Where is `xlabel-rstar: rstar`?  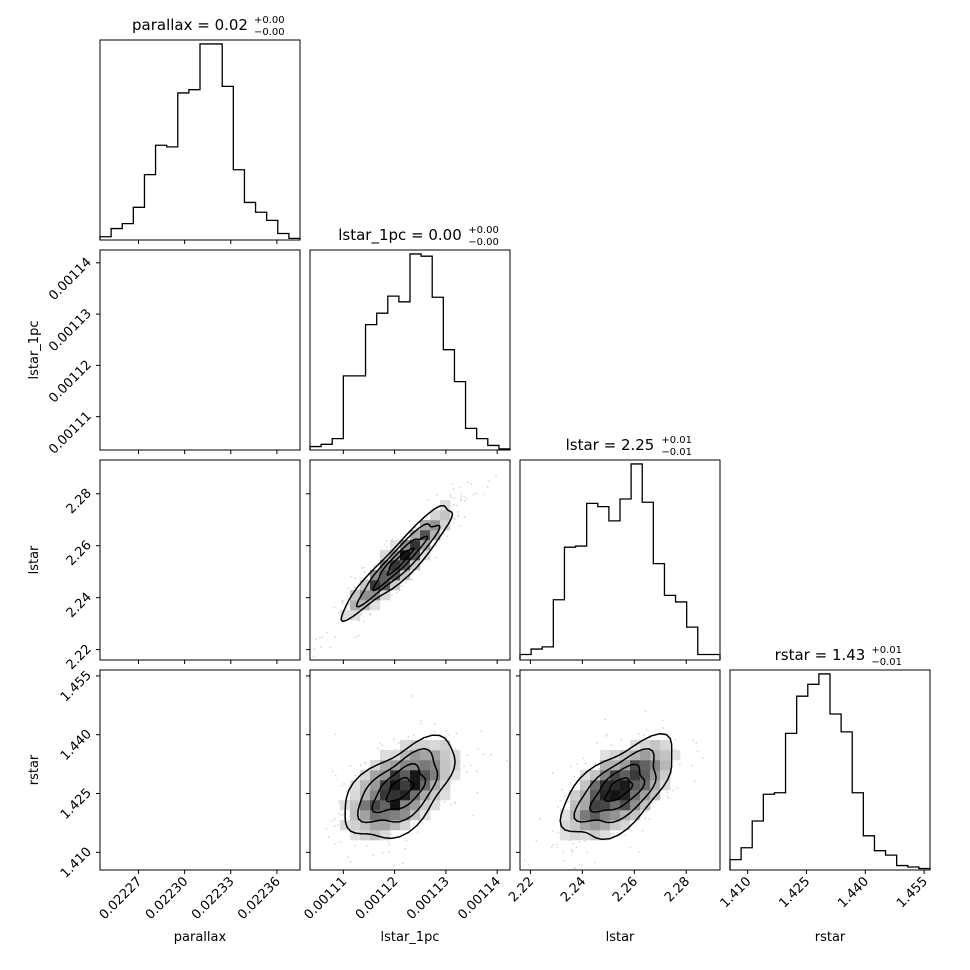 xlabel-rstar: rstar is located at coordinates (830, 937).